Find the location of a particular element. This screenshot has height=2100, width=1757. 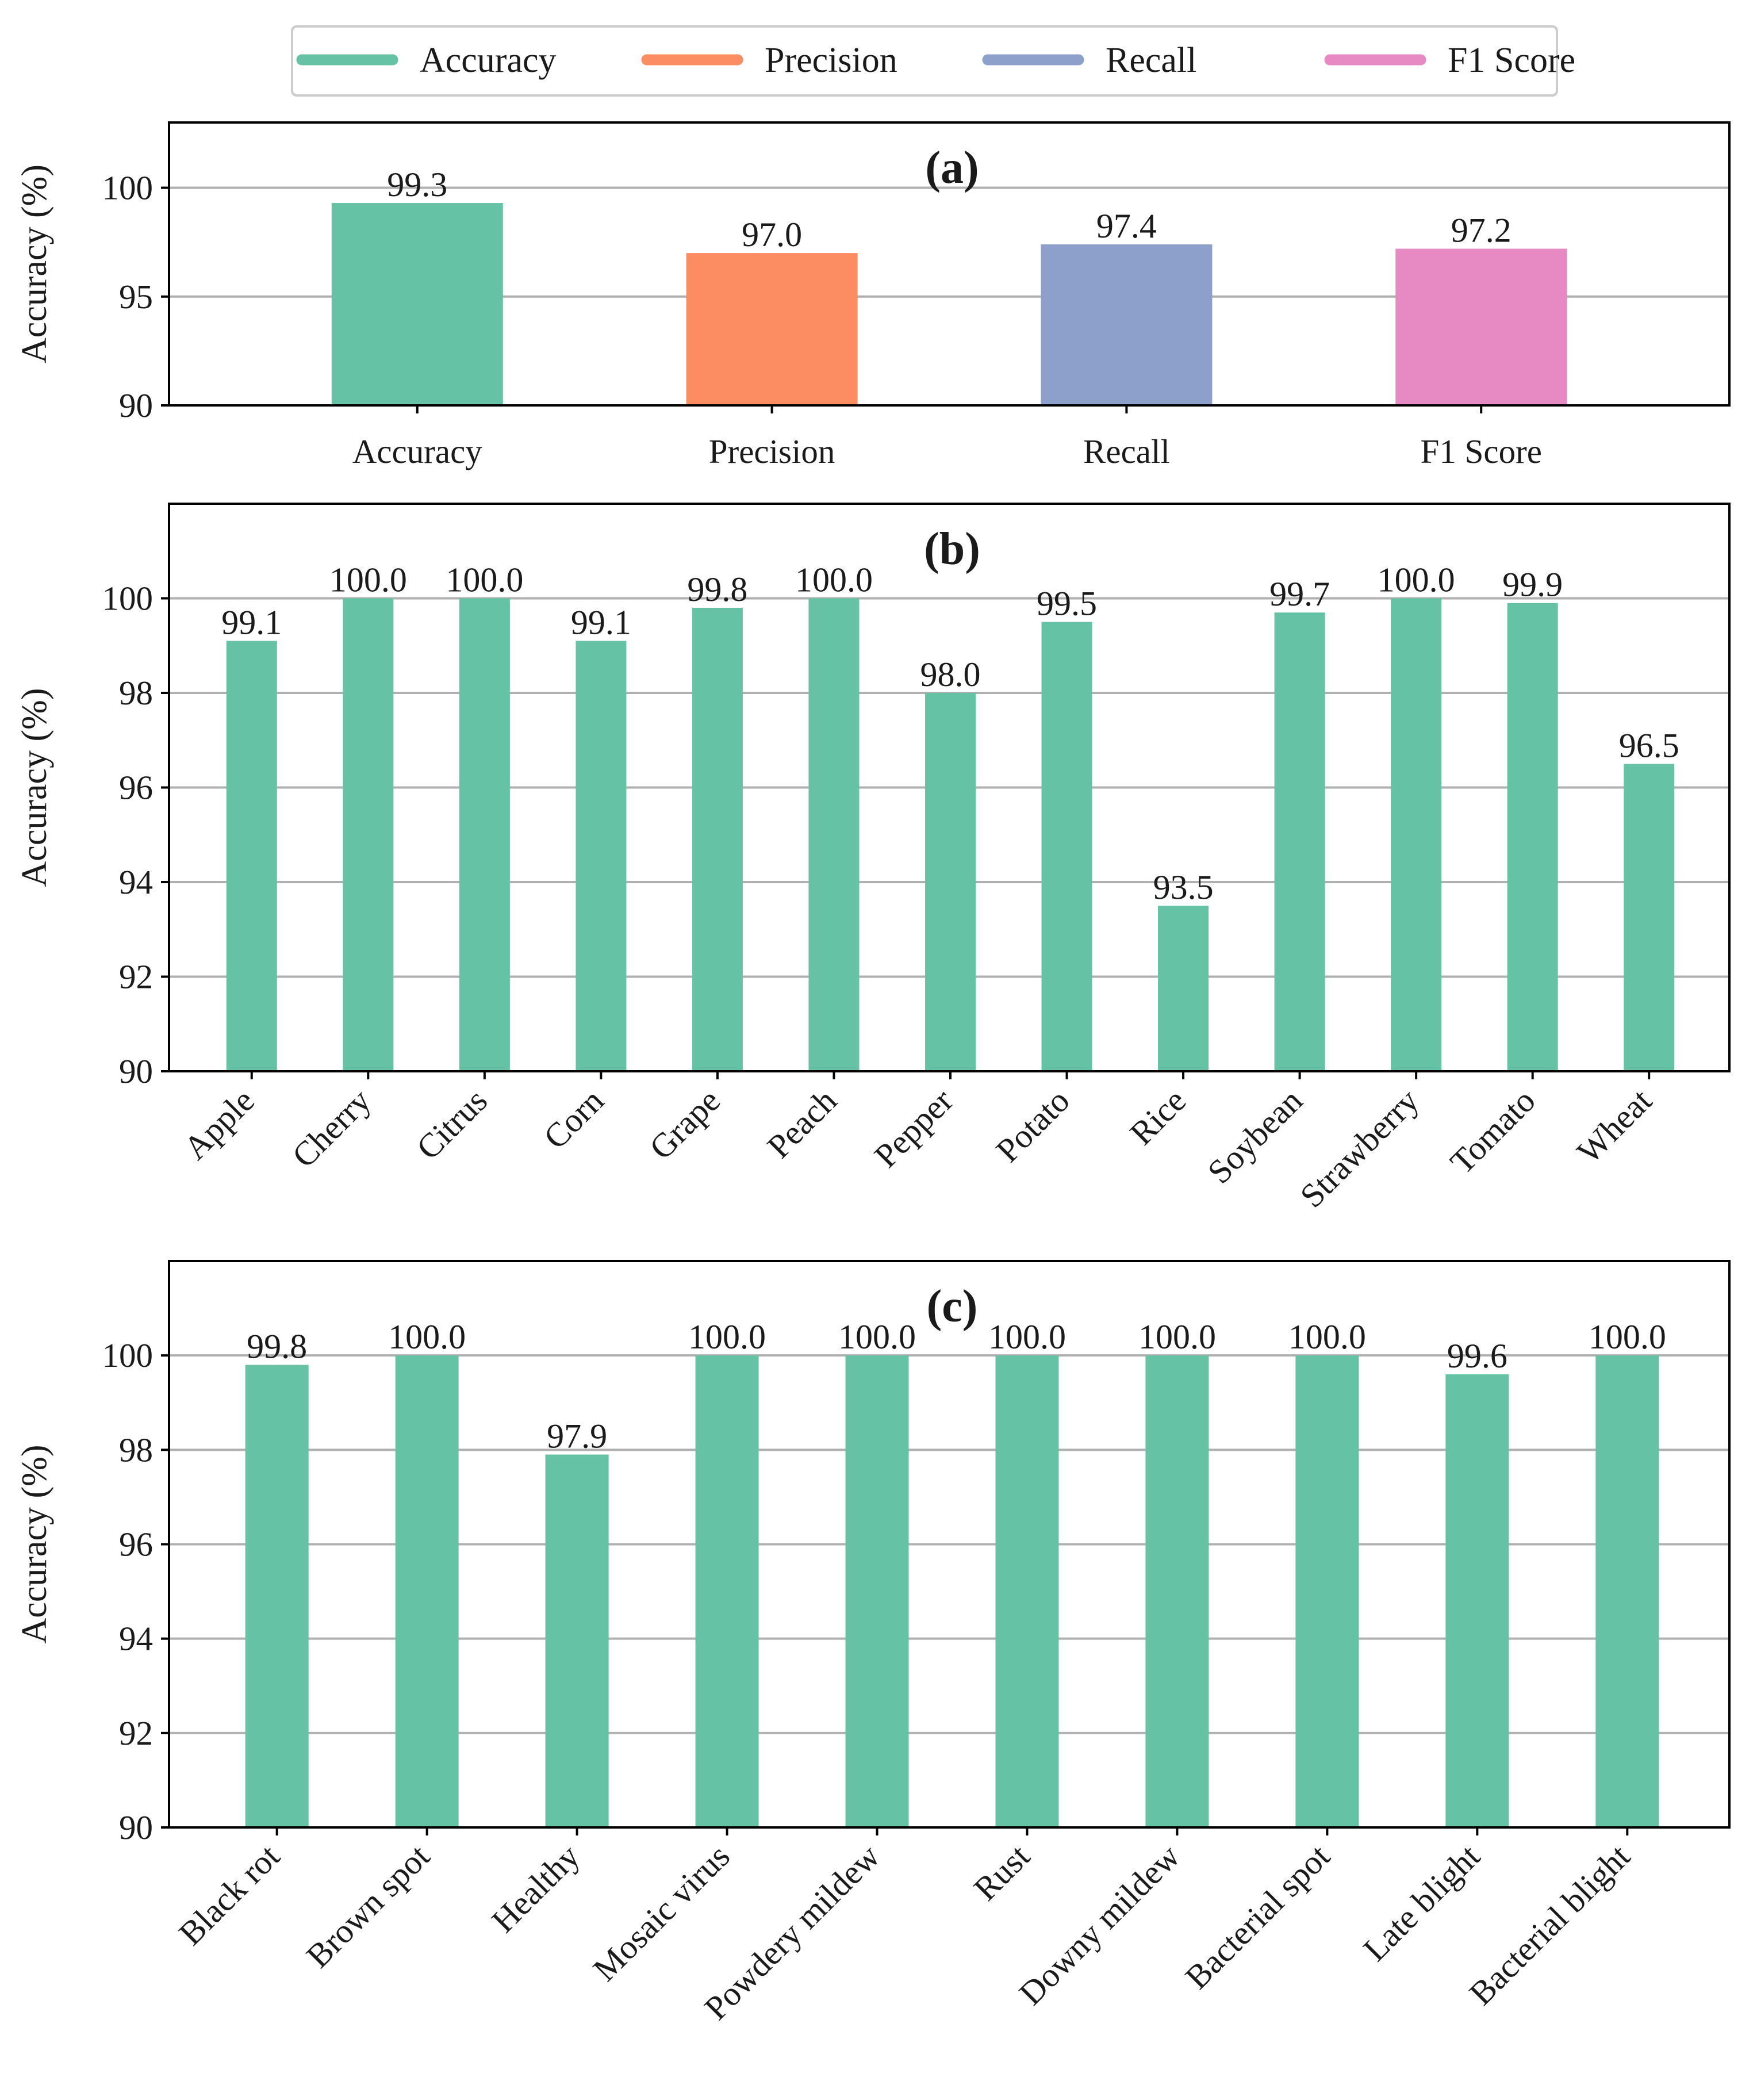

value-label-f1-score: 97.2 is located at coordinates (1481, 231).